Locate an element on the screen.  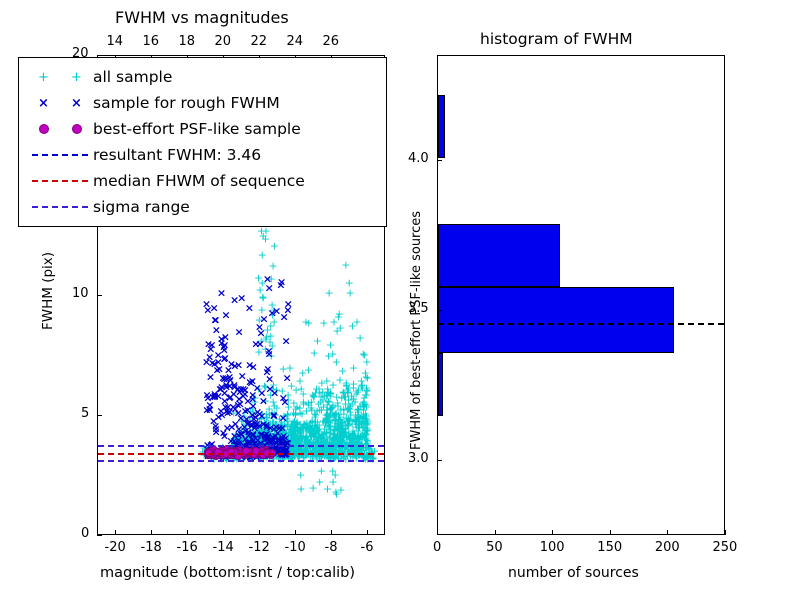
right-xlabel: number of sources is located at coordinates (573, 573).